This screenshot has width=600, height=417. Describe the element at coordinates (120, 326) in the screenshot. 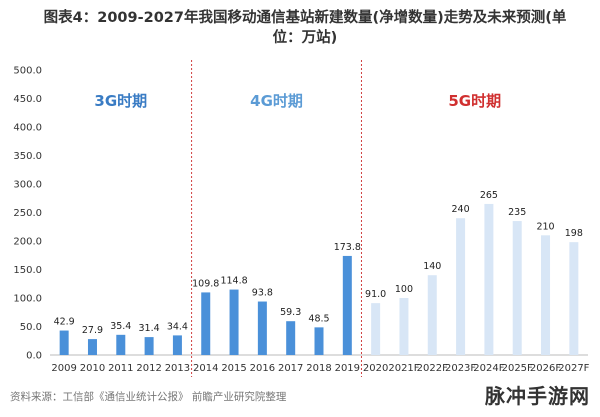

I see `data-label: 35.4` at that location.